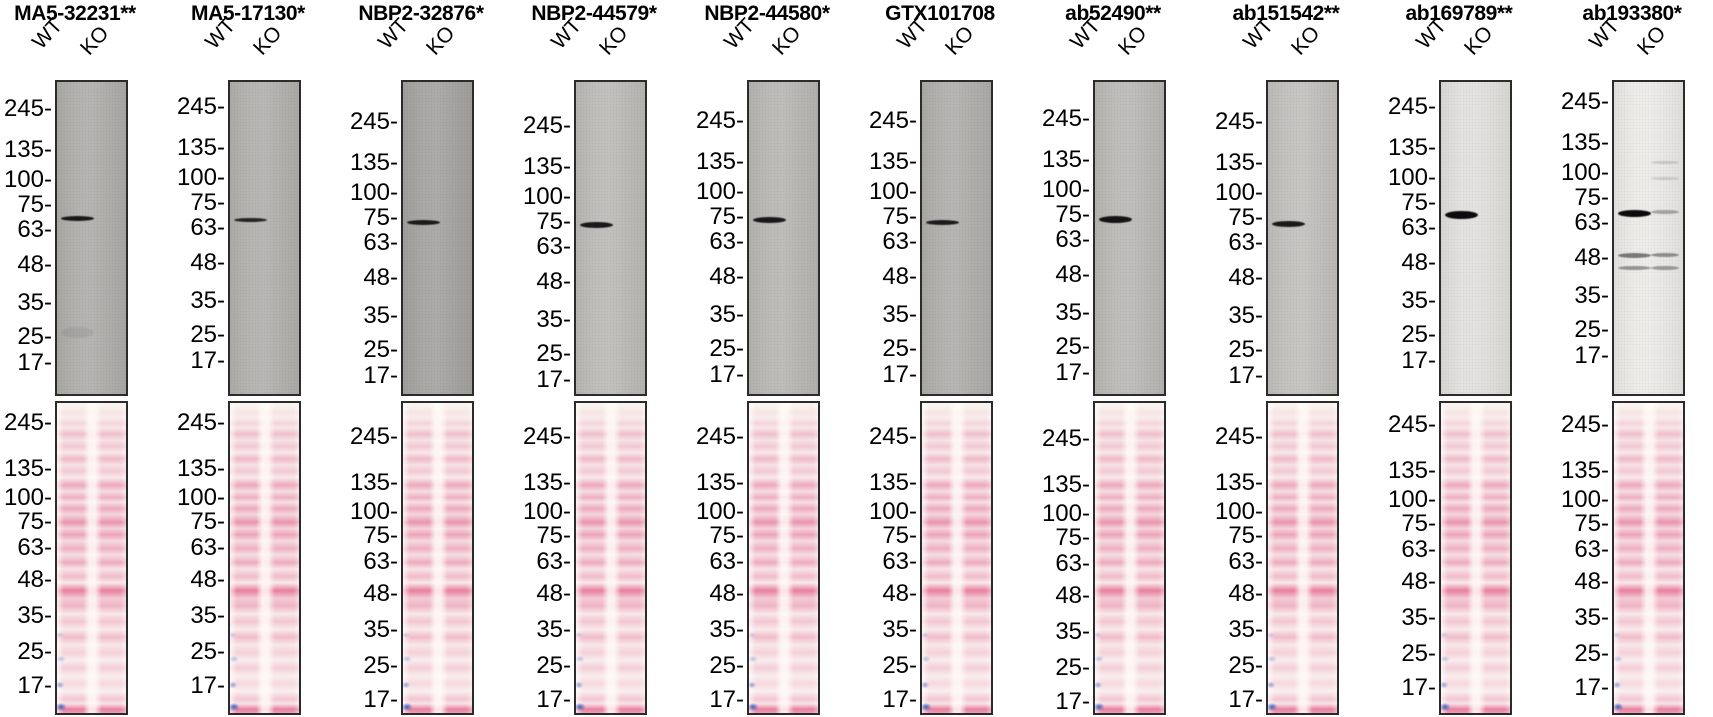  Describe the element at coordinates (421, 13) in the screenshot. I see `antibody-label: NBP2-32876*` at that location.